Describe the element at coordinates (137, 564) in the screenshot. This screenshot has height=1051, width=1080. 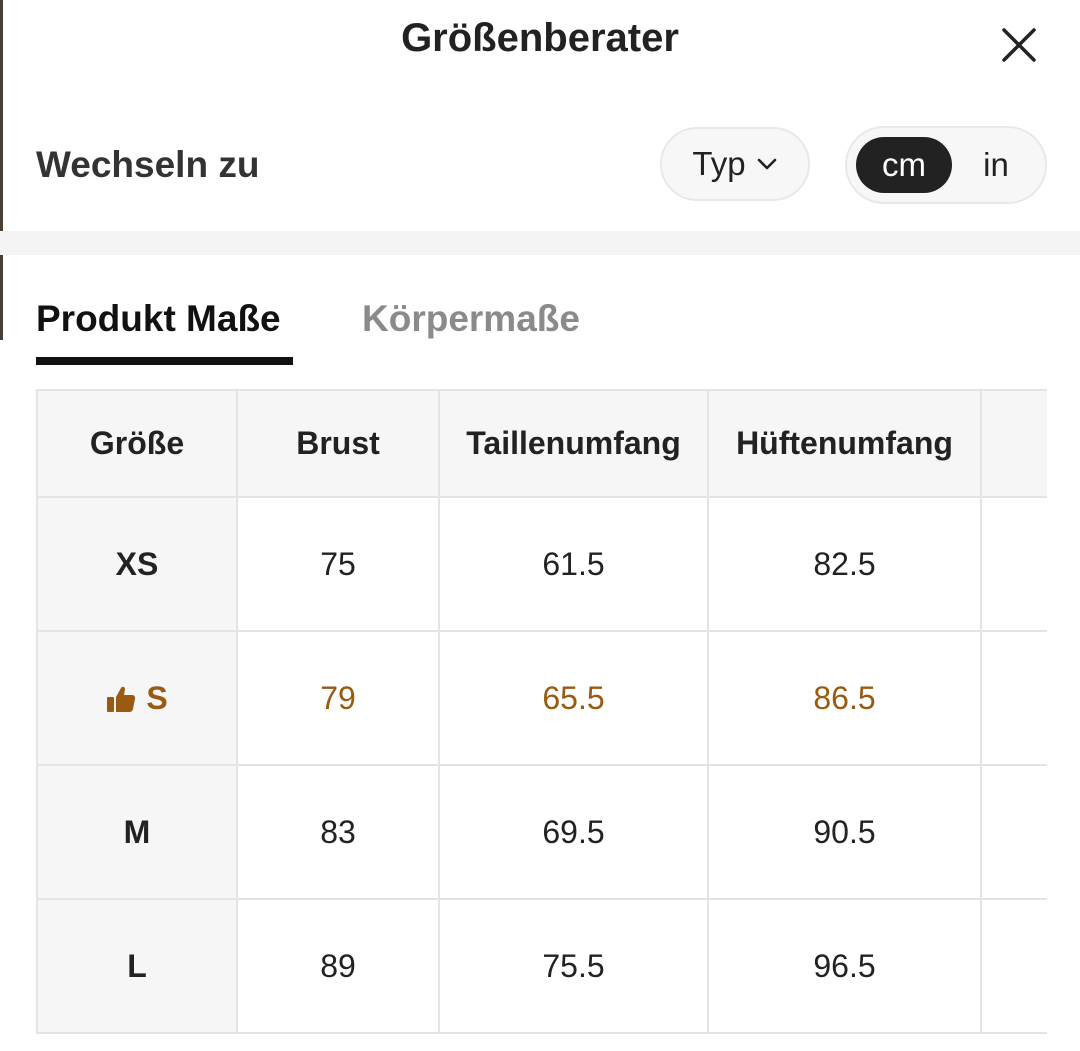
I see `size-cell: XS` at that location.